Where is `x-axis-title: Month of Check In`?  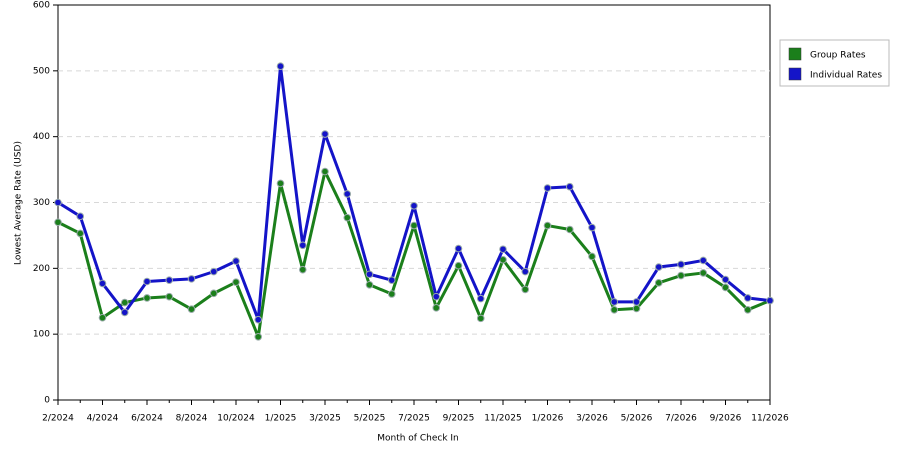
x-axis-title: Month of Check In is located at coordinates (418, 439).